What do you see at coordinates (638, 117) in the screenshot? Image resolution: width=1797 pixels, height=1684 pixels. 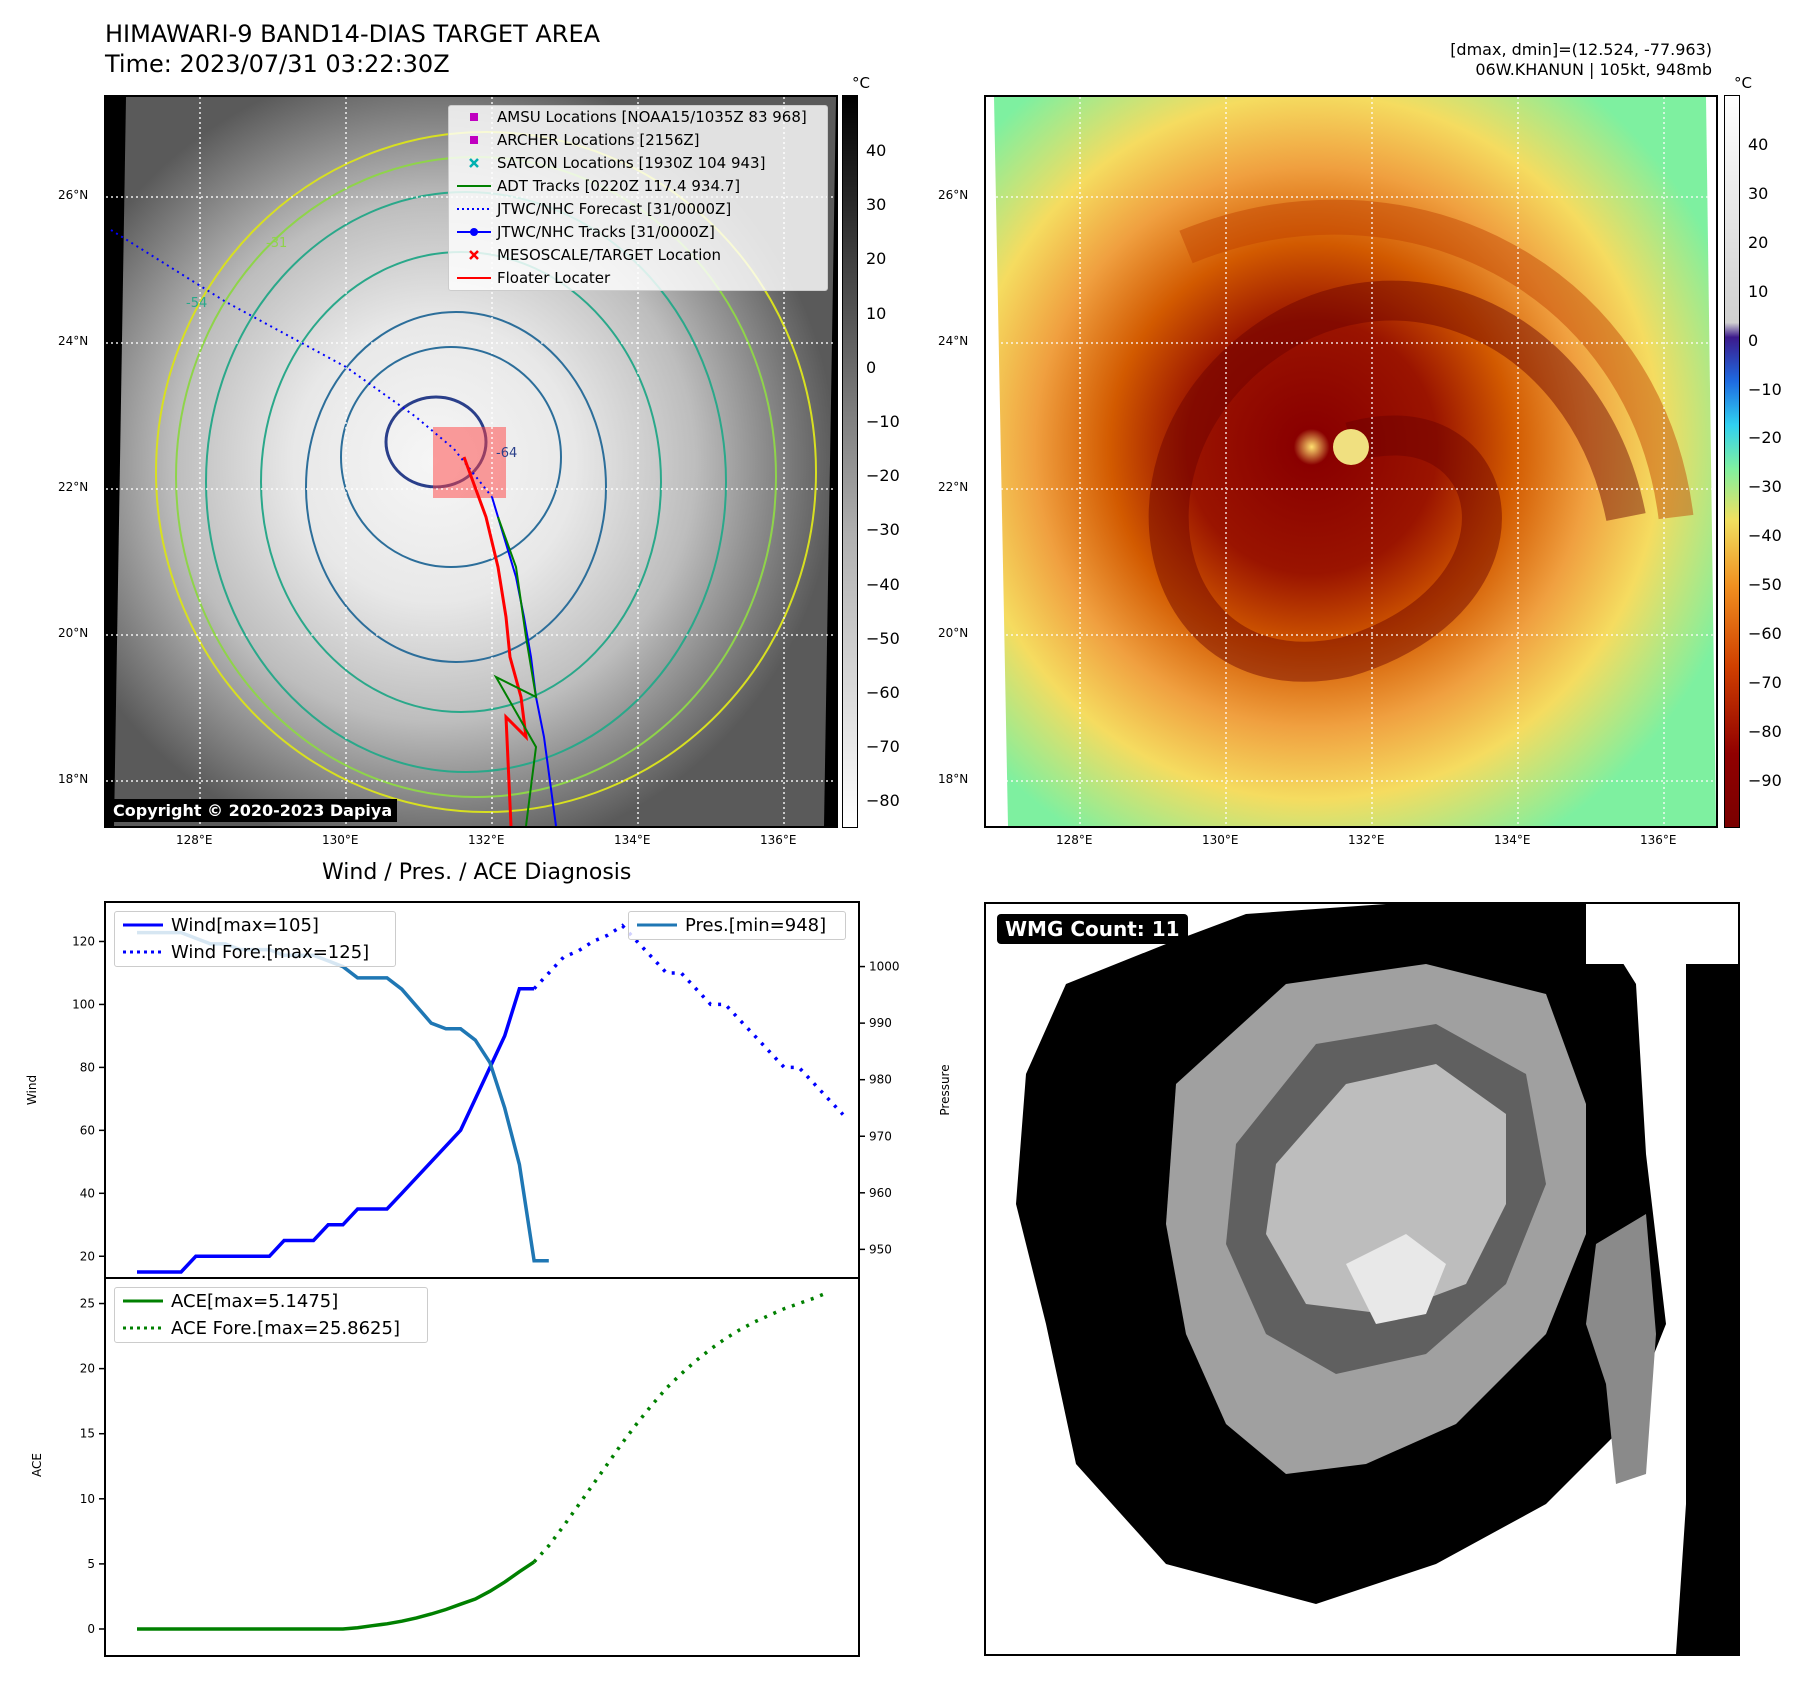 I see `legend-amsu: AMSU Locations [NOAA15/1035Z 83 968]` at bounding box center [638, 117].